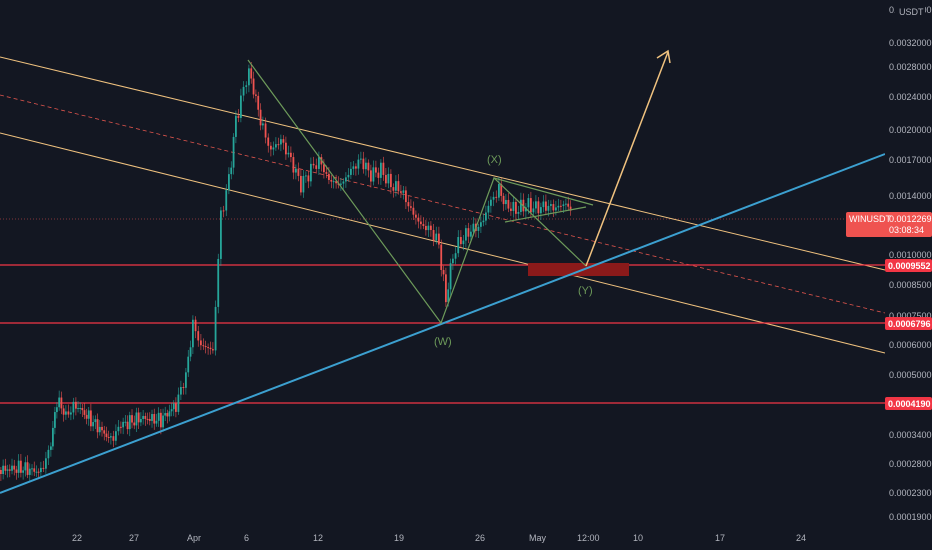 This screenshot has height=550, width=932. I want to click on time-tick: May, so click(538, 538).